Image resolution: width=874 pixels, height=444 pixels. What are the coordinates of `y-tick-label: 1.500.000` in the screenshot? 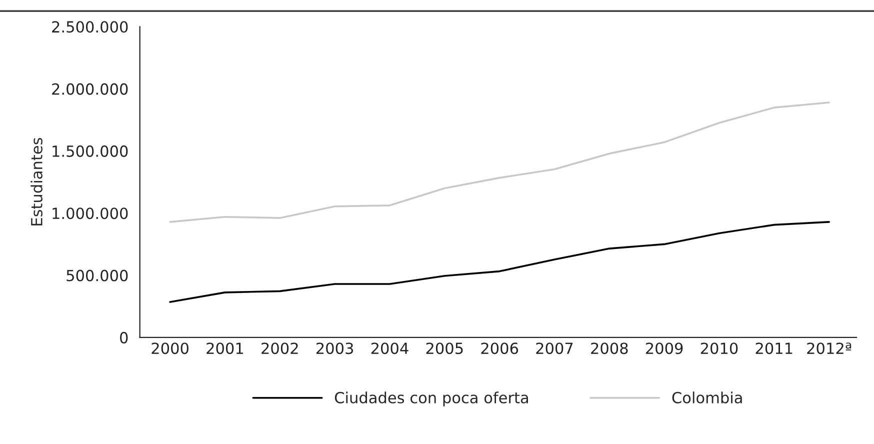 It's located at (90, 151).